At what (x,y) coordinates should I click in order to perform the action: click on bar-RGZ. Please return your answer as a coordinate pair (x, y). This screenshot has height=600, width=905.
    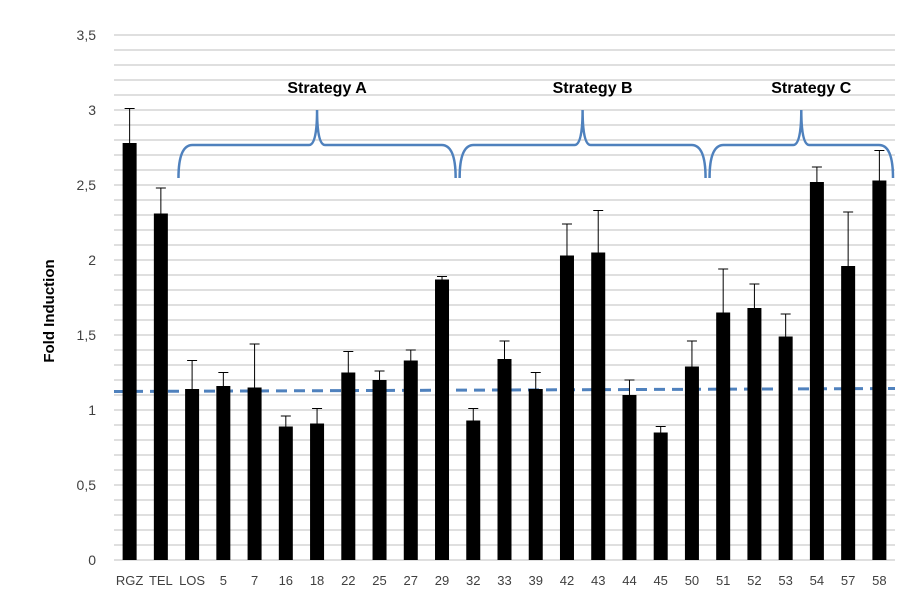
    Looking at the image, I should click on (129, 351).